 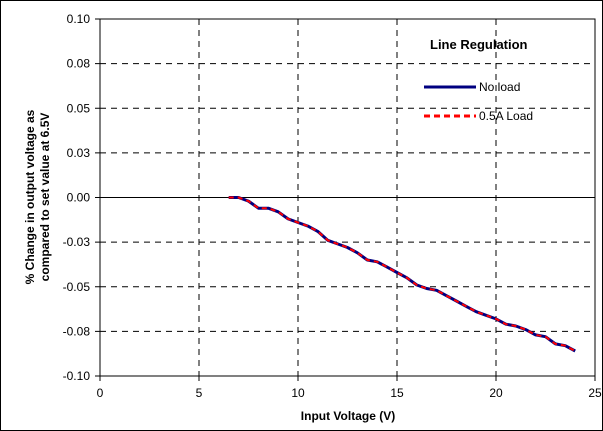 I want to click on y-tick-label: -0.08, so click(x=77, y=331).